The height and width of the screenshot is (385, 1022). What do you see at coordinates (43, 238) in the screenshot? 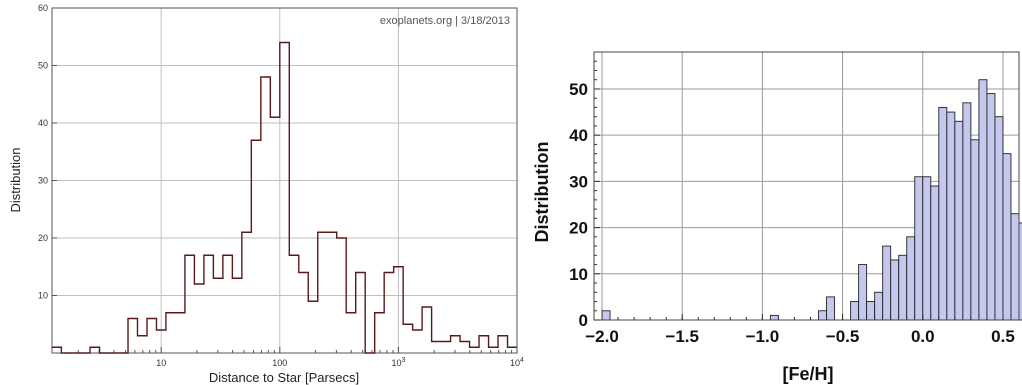
I see `c1-y-tick-label: 20` at bounding box center [43, 238].